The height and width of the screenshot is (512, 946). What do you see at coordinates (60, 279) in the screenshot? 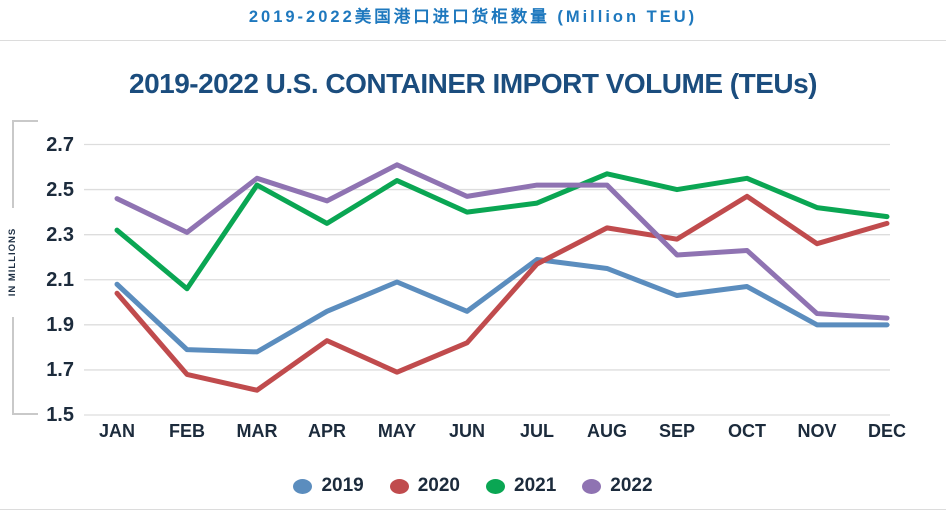
I see `y-tick-label: 2.1` at bounding box center [60, 279].